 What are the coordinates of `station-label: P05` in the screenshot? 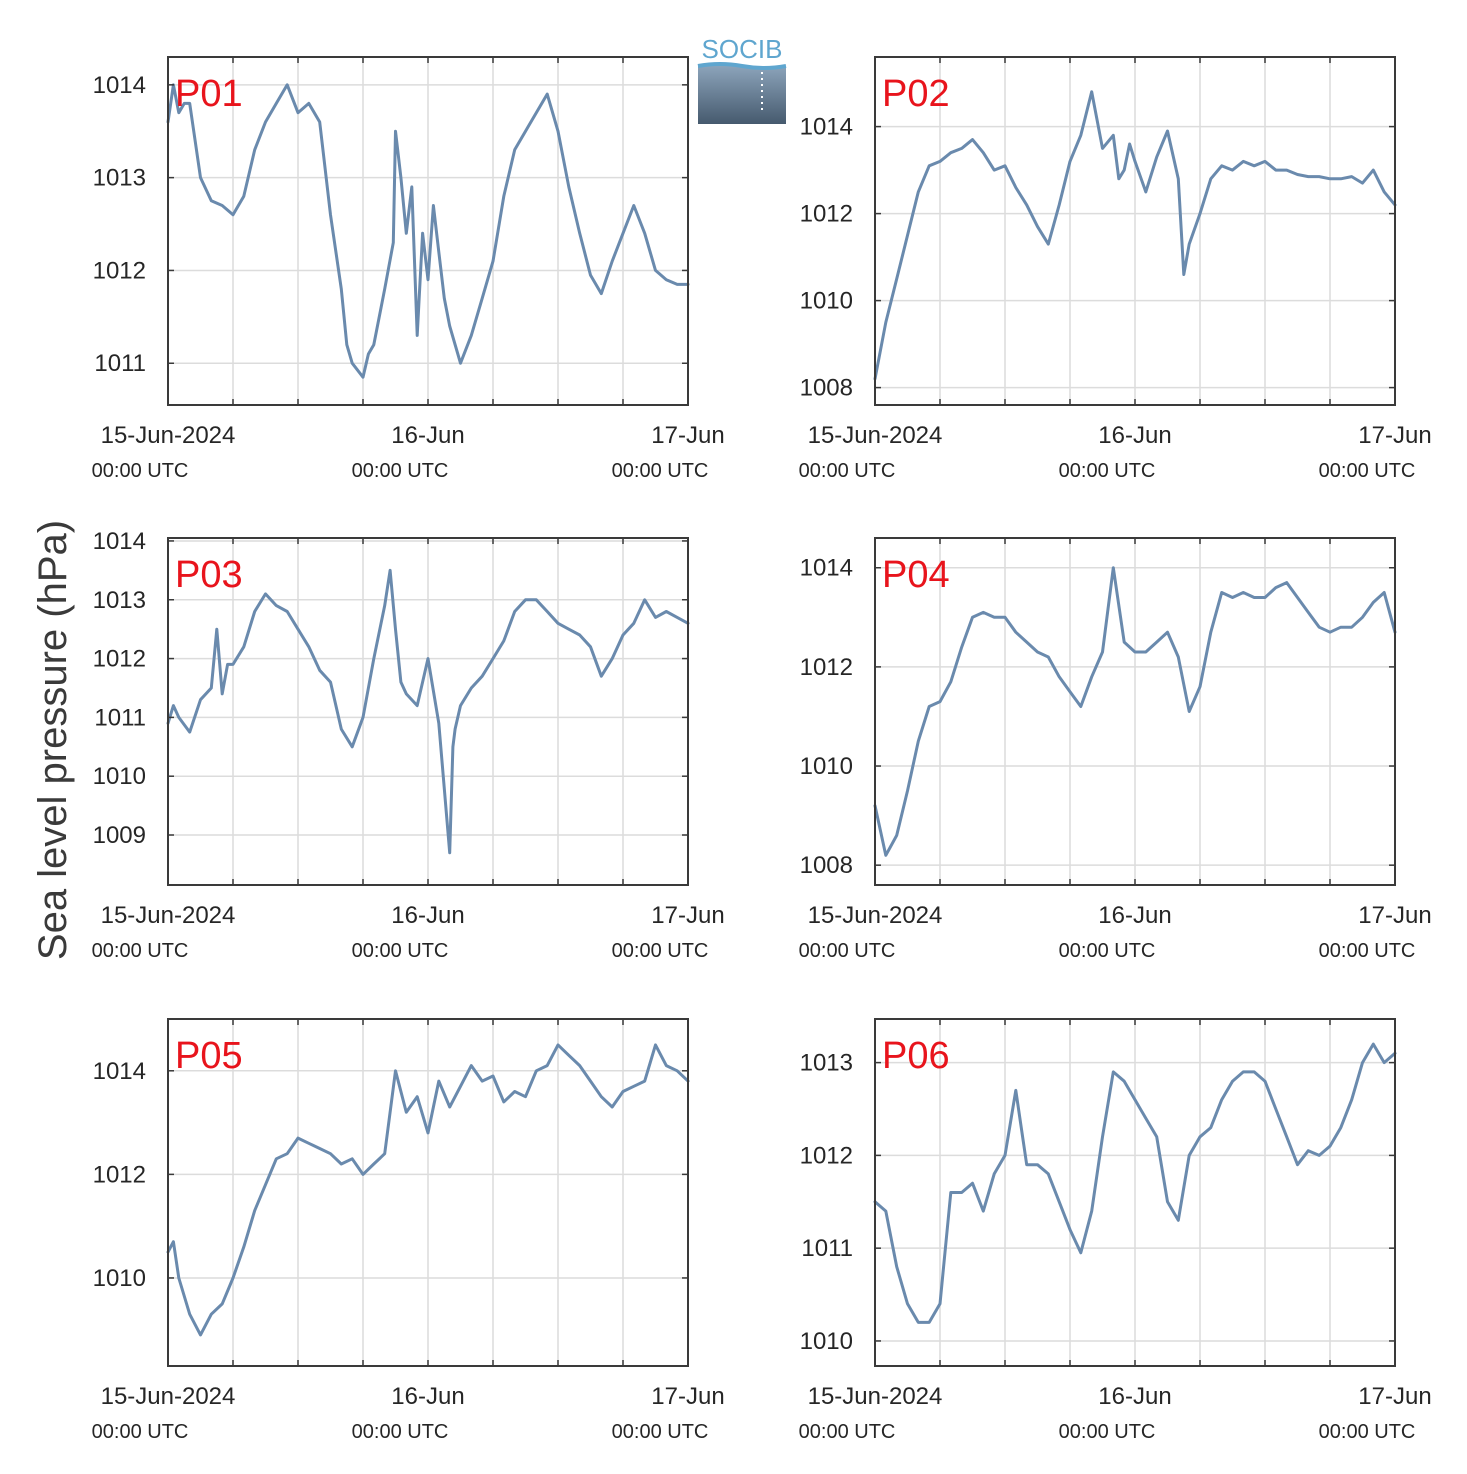 It's located at (209, 1056).